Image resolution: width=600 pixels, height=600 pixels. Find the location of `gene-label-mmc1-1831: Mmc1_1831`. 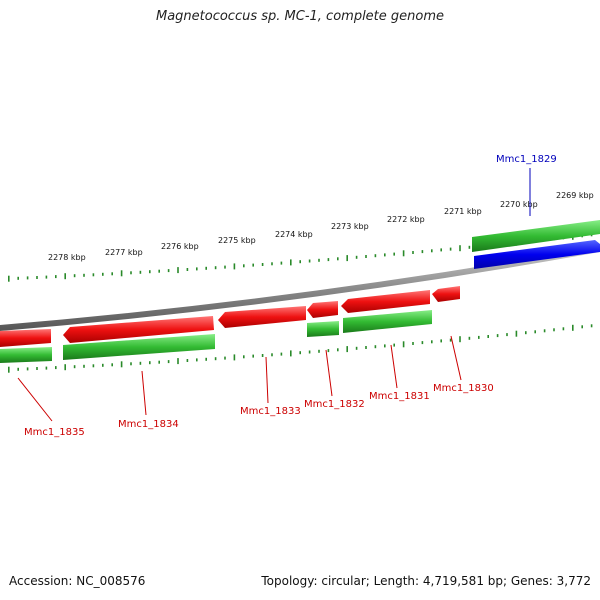

gene-label-mmc1-1831: Mmc1_1831 is located at coordinates (399, 396).